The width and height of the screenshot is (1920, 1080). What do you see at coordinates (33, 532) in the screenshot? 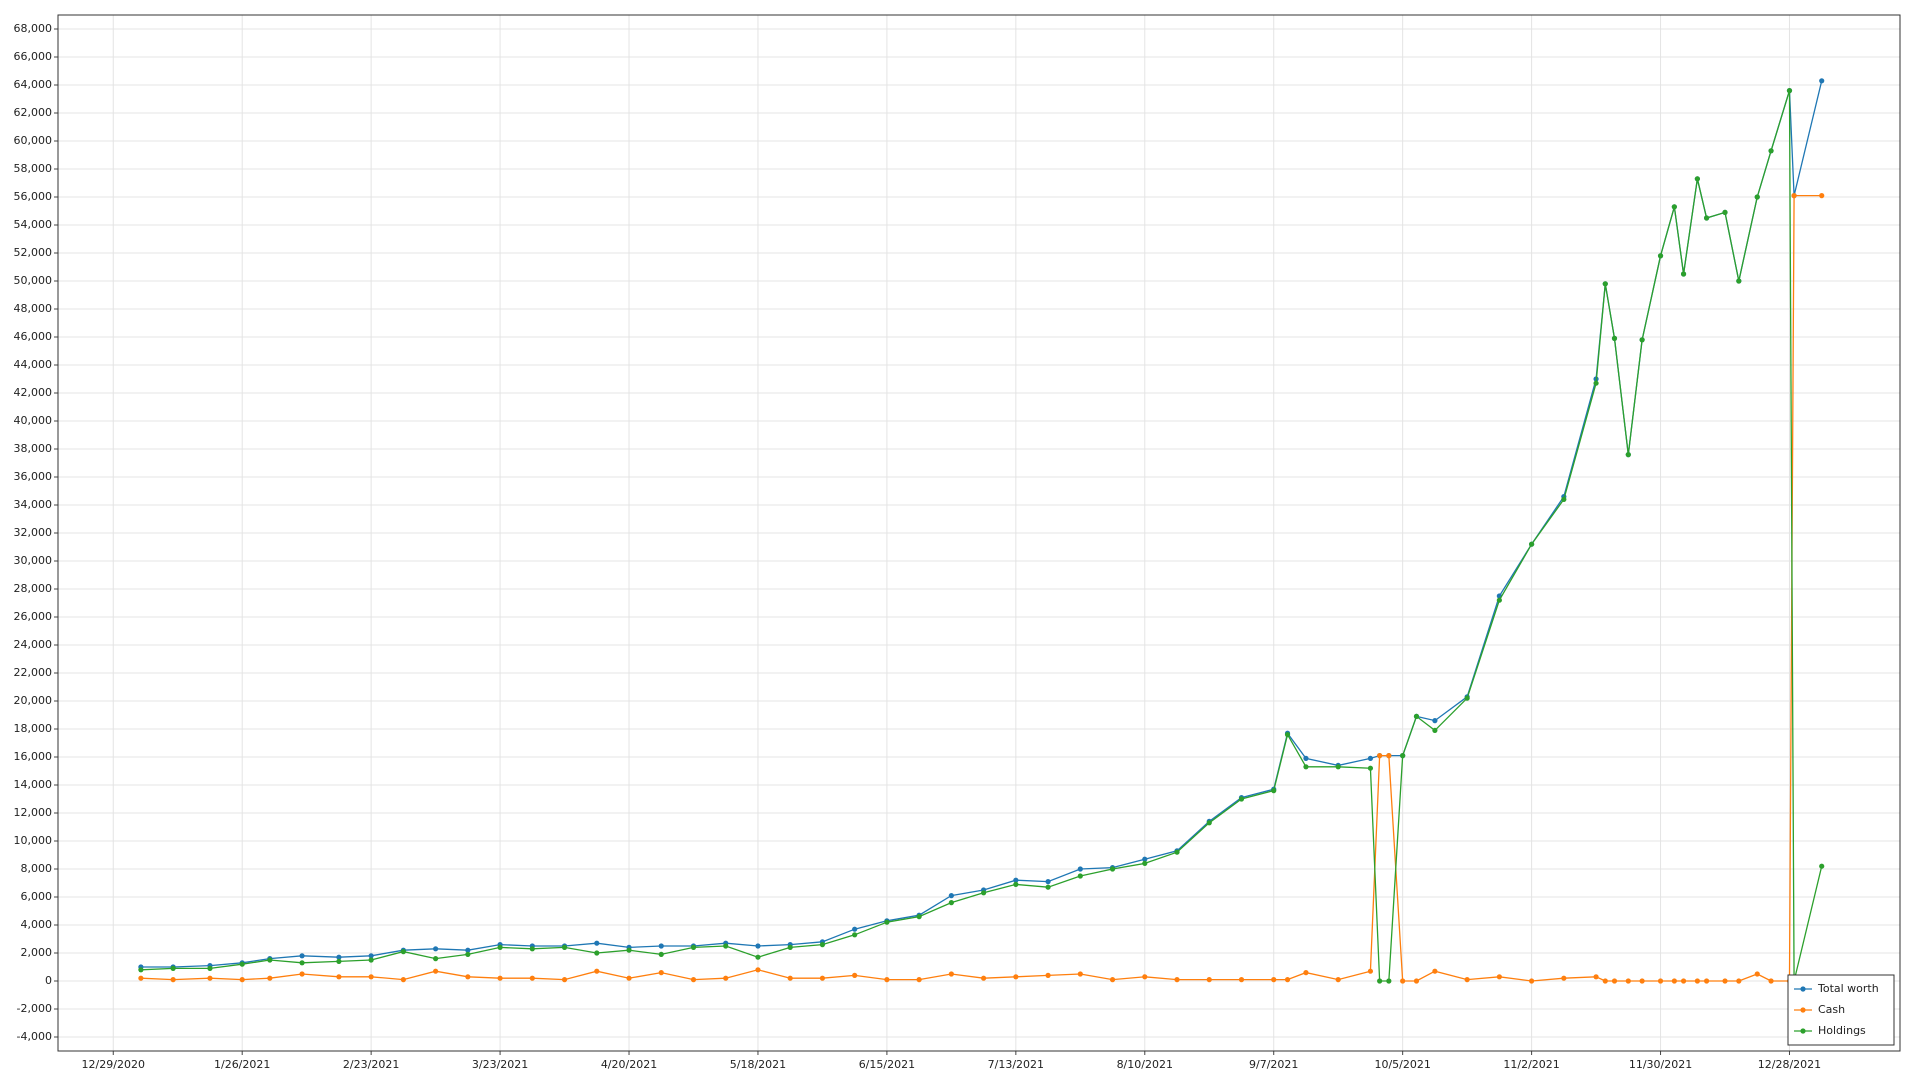
I see `y-tick-label: 32,000` at bounding box center [33, 532].